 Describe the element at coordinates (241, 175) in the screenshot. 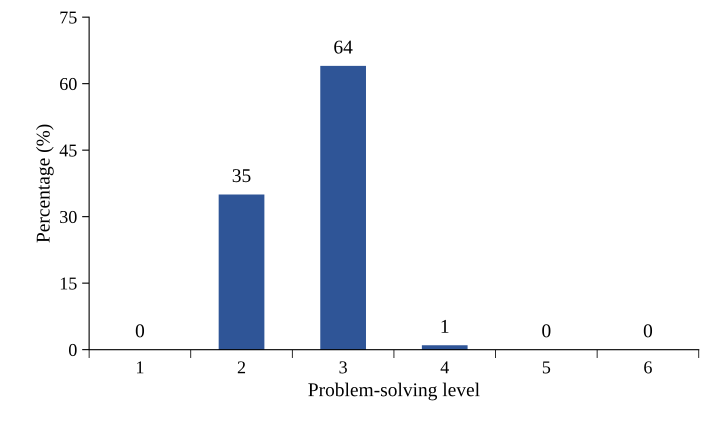

I see `data-label: 35` at that location.